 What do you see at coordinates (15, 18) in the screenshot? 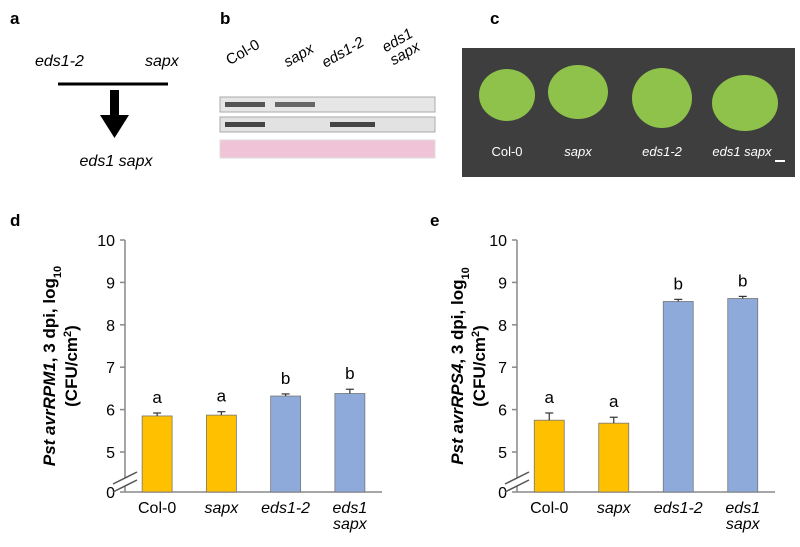
I see `panel-label: a` at bounding box center [15, 18].